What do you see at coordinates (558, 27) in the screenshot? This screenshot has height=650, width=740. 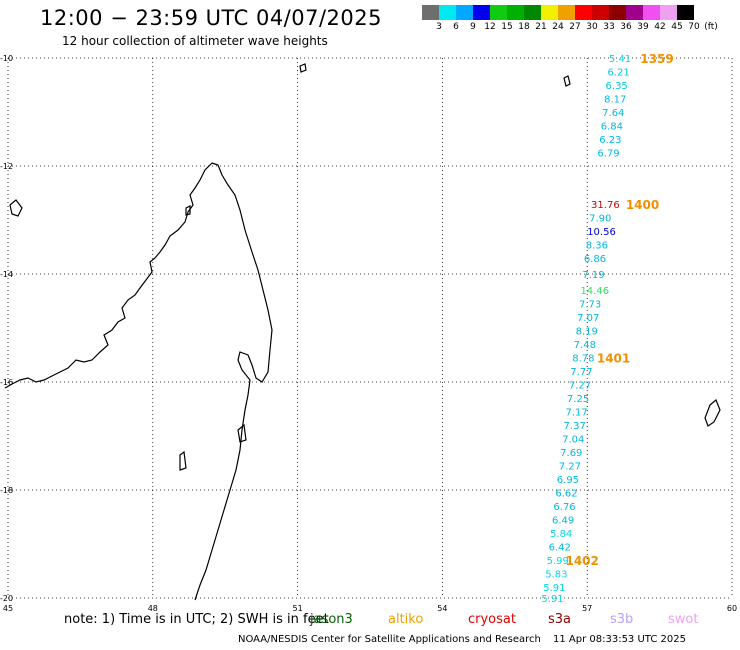 I see `color-scale-label: 24` at bounding box center [558, 27].